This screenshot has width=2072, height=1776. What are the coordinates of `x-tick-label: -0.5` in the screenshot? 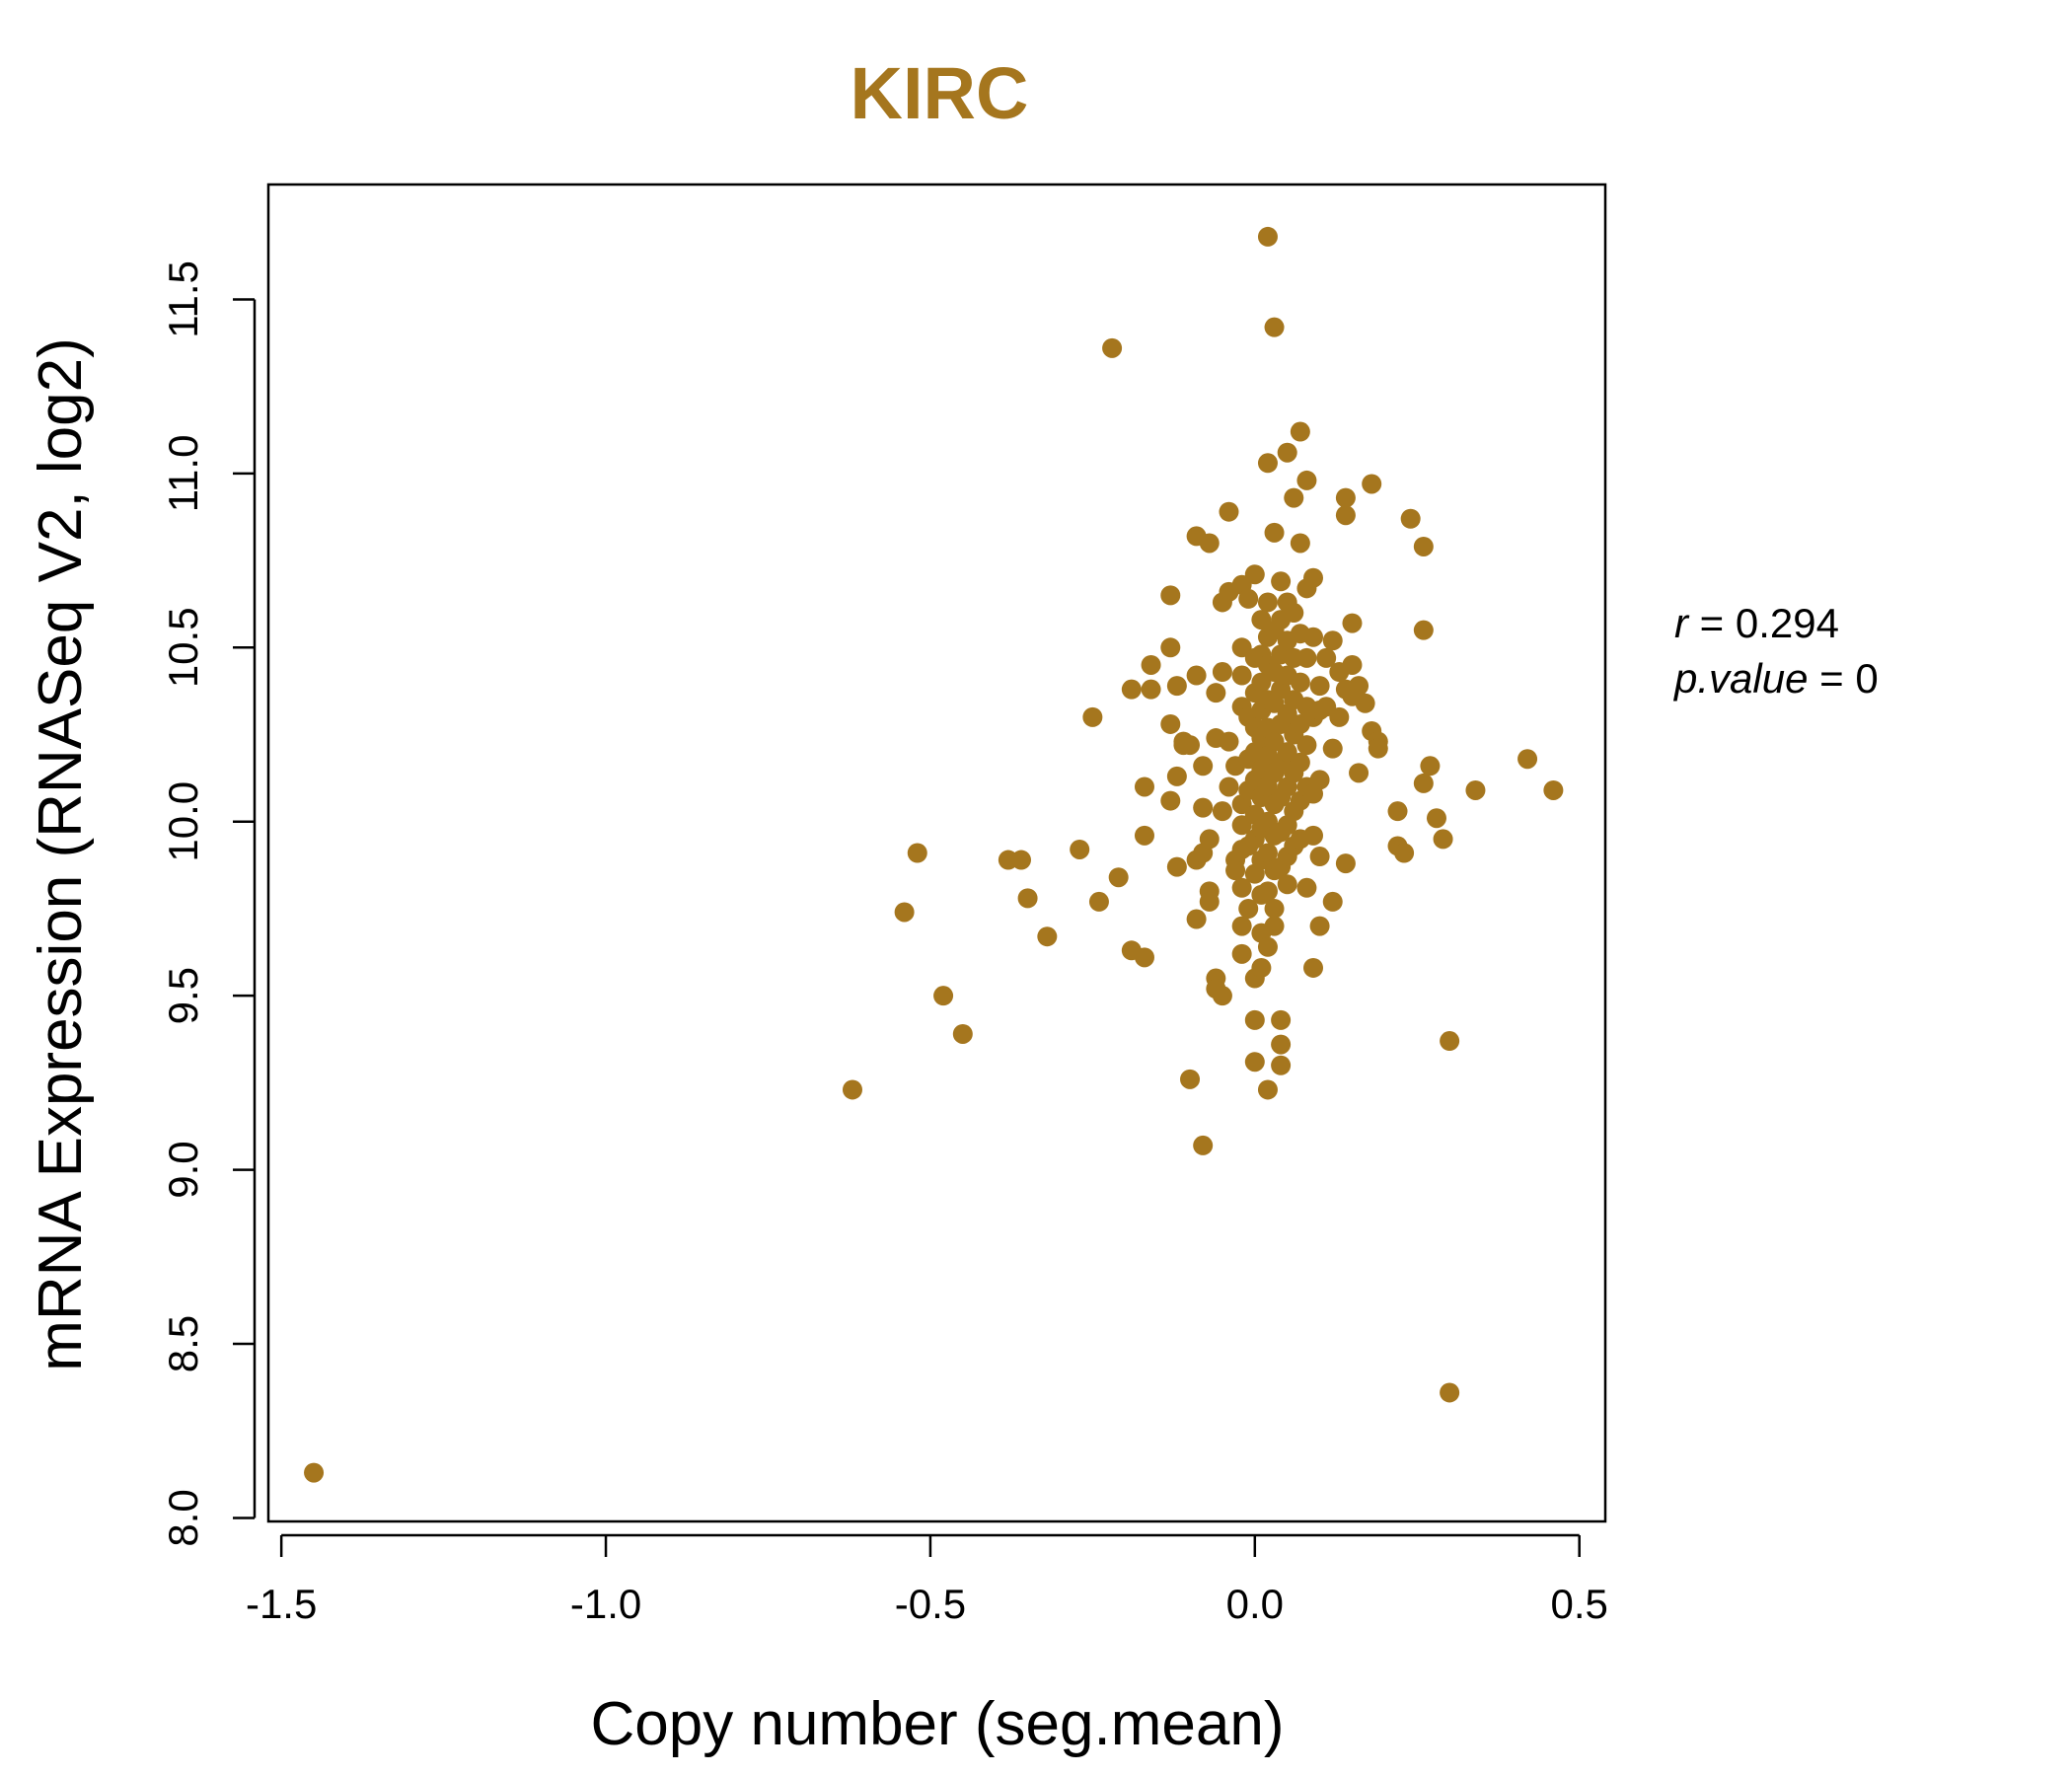 It's located at (931, 1604).